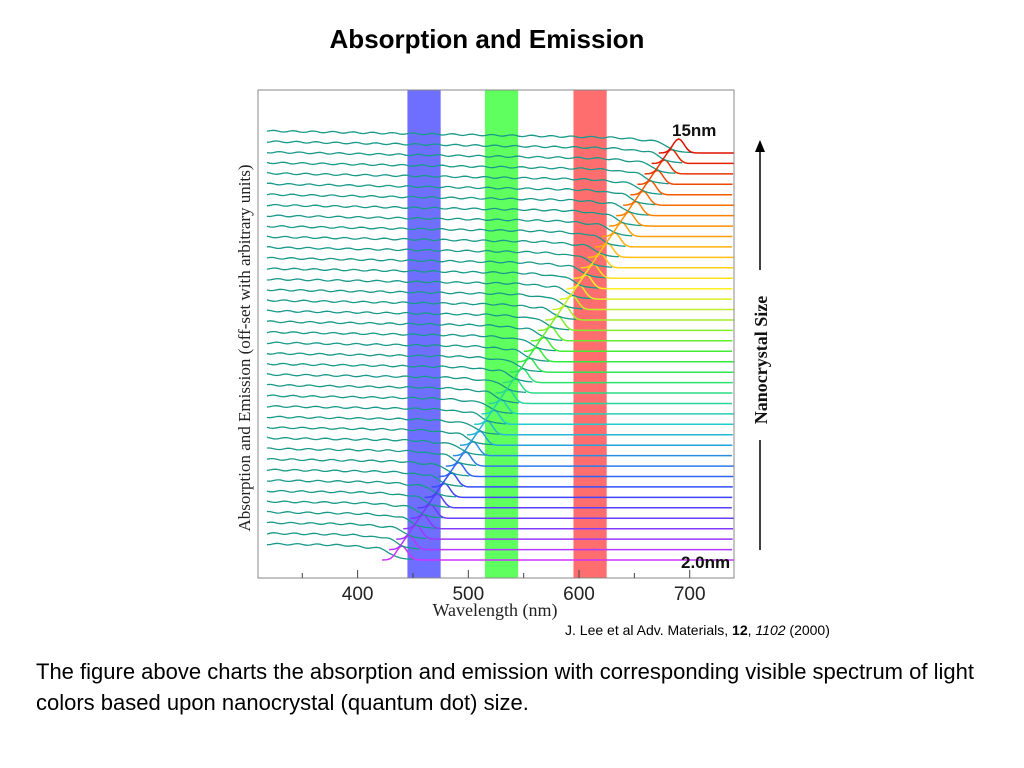 The height and width of the screenshot is (768, 1024). What do you see at coordinates (740, 630) in the screenshot?
I see `citation-volume: 12` at bounding box center [740, 630].